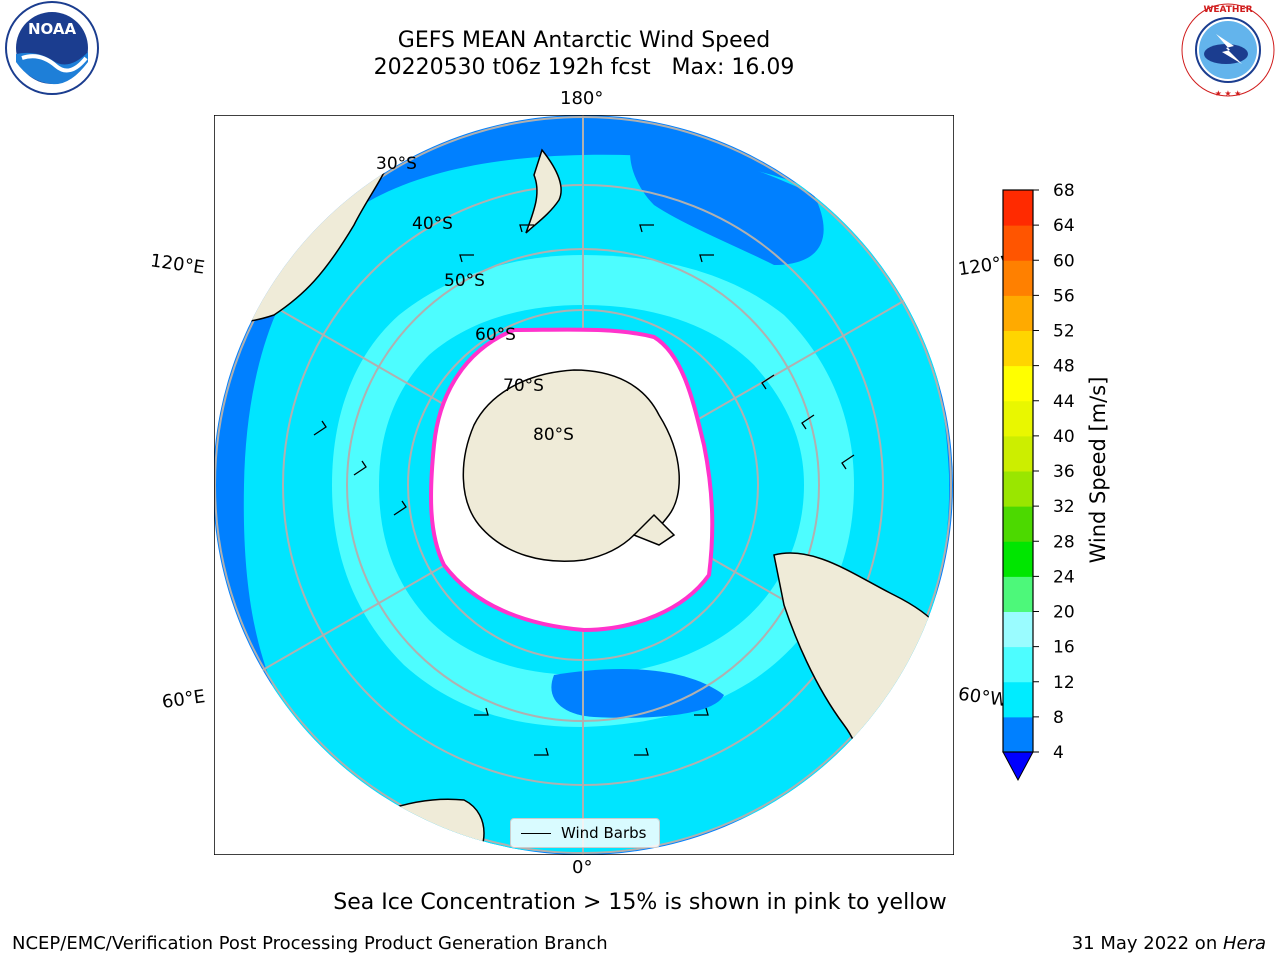 This screenshot has width=1280, height=960. Describe the element at coordinates (1228, 50) in the screenshot. I see `nws-logo: WEATHER ★ ★ ★` at that location.